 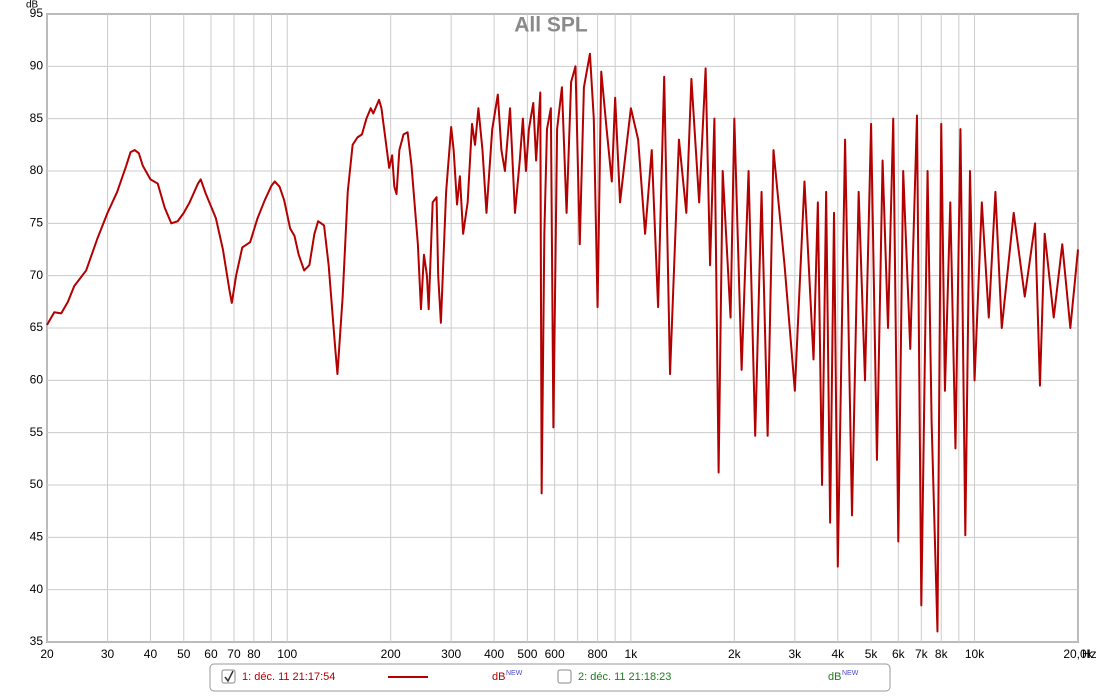 I want to click on y-tick-label: 70, so click(x=37, y=275).